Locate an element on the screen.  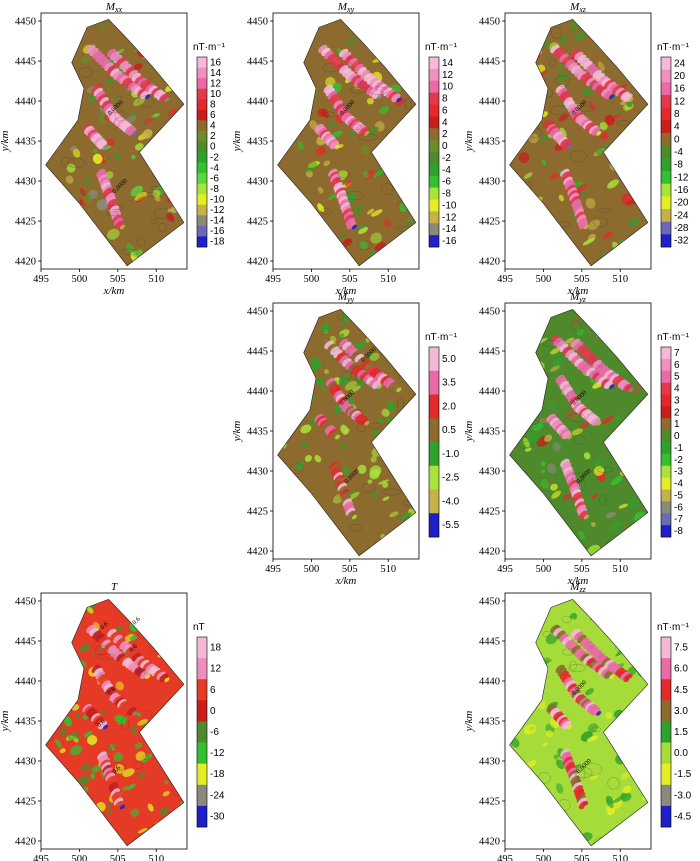
colorbar-label: 3.0 is located at coordinates (681, 711).